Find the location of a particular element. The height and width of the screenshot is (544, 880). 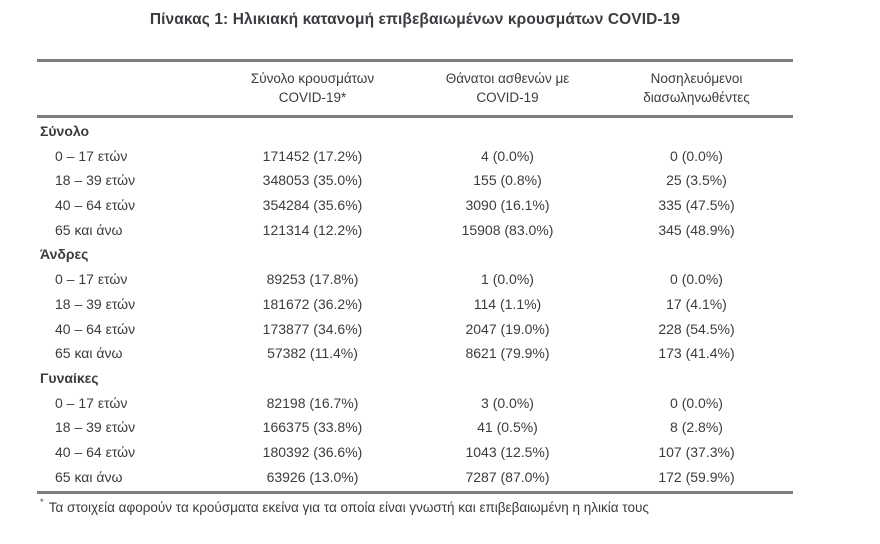

intubated-value-cell: 8 (2.8%) is located at coordinates (696, 427).